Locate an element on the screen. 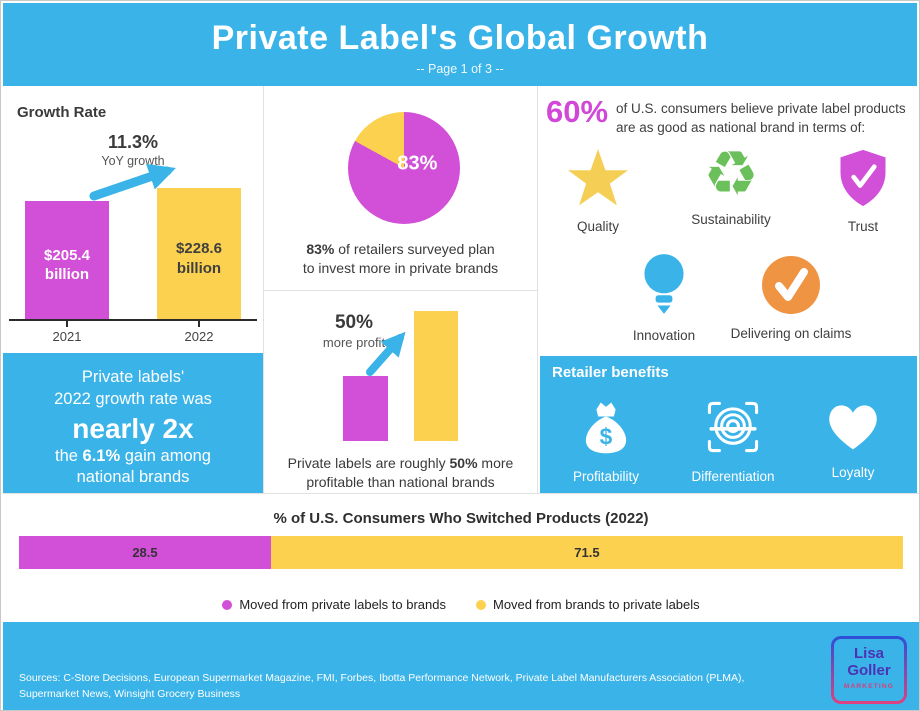 Image resolution: width=920 pixels, height=711 pixels. benefit-loyalty: Loyalty is located at coordinates (853, 438).